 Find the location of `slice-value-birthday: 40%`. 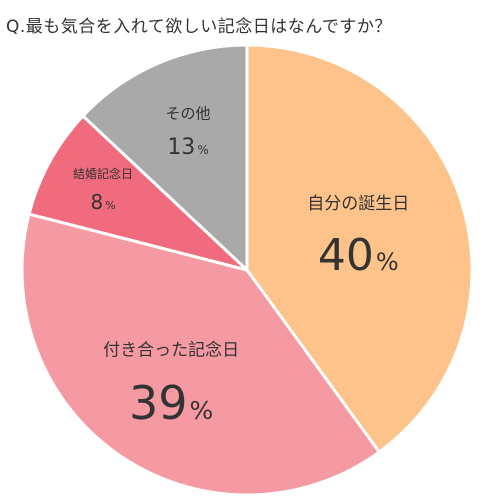

slice-value-birthday: 40% is located at coordinates (358, 255).